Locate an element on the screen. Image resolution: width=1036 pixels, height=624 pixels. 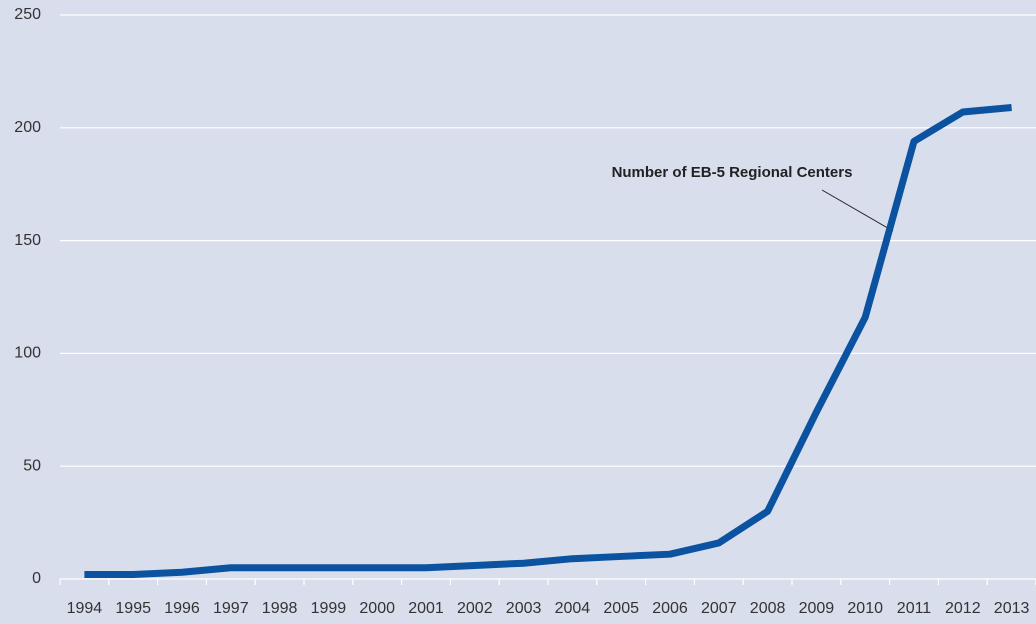
x-tick-label: 1998 is located at coordinates (280, 608).